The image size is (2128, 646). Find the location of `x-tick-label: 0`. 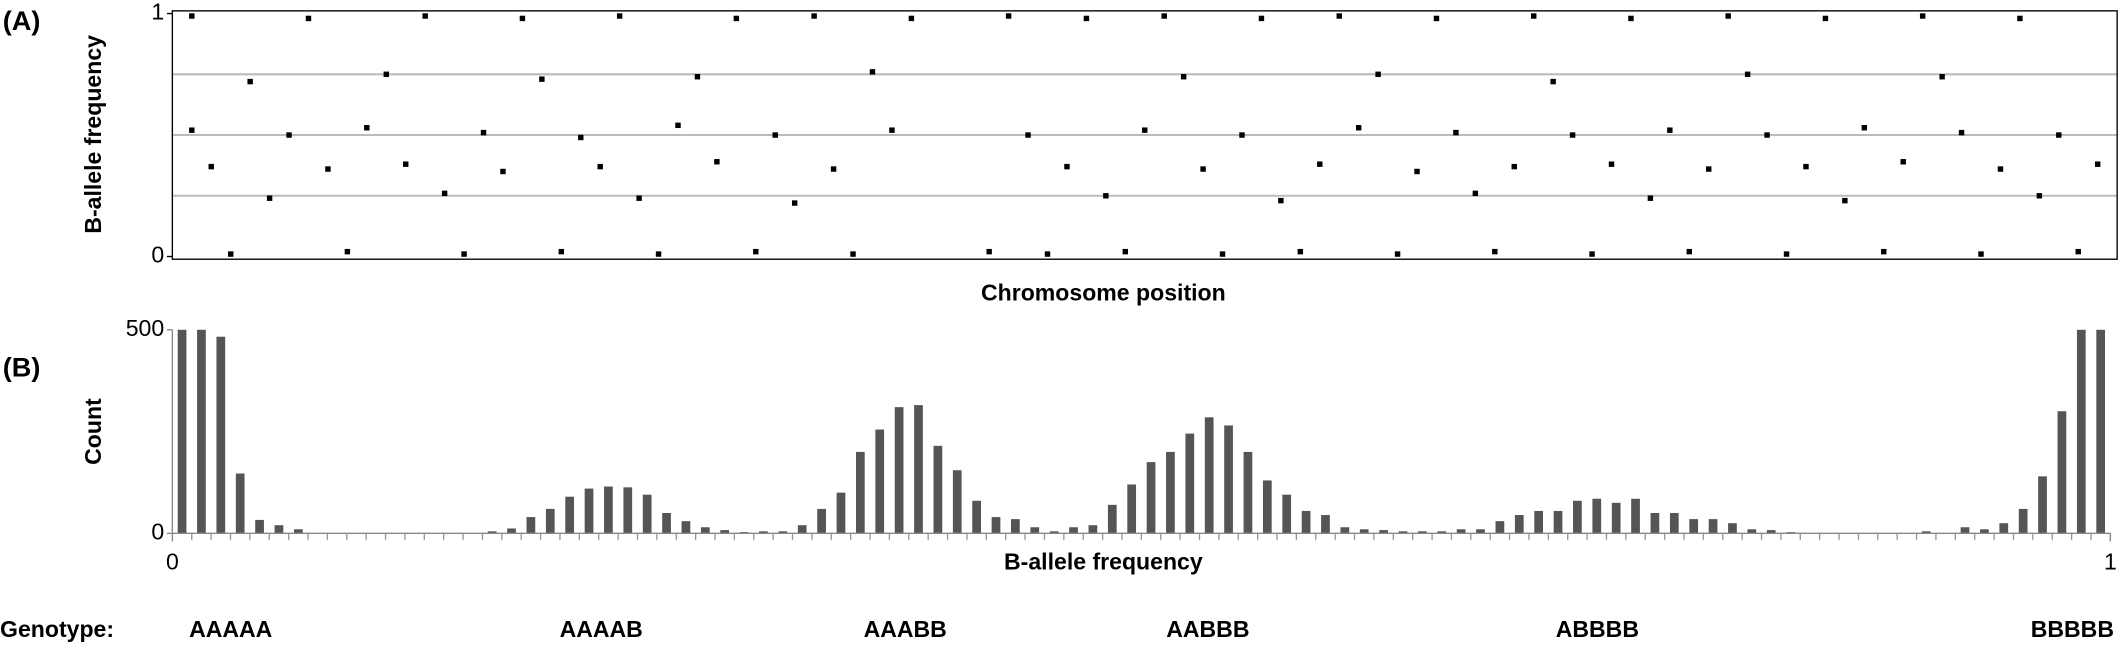

x-tick-label: 0 is located at coordinates (172, 561).